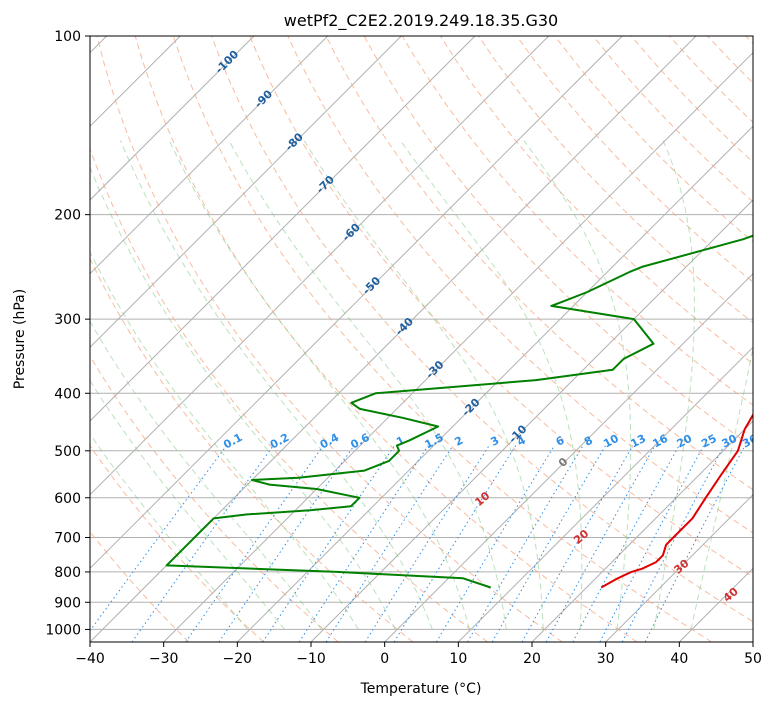  What do you see at coordinates (638, 441) in the screenshot?
I see `mixing-ratio-label: 13` at bounding box center [638, 441].